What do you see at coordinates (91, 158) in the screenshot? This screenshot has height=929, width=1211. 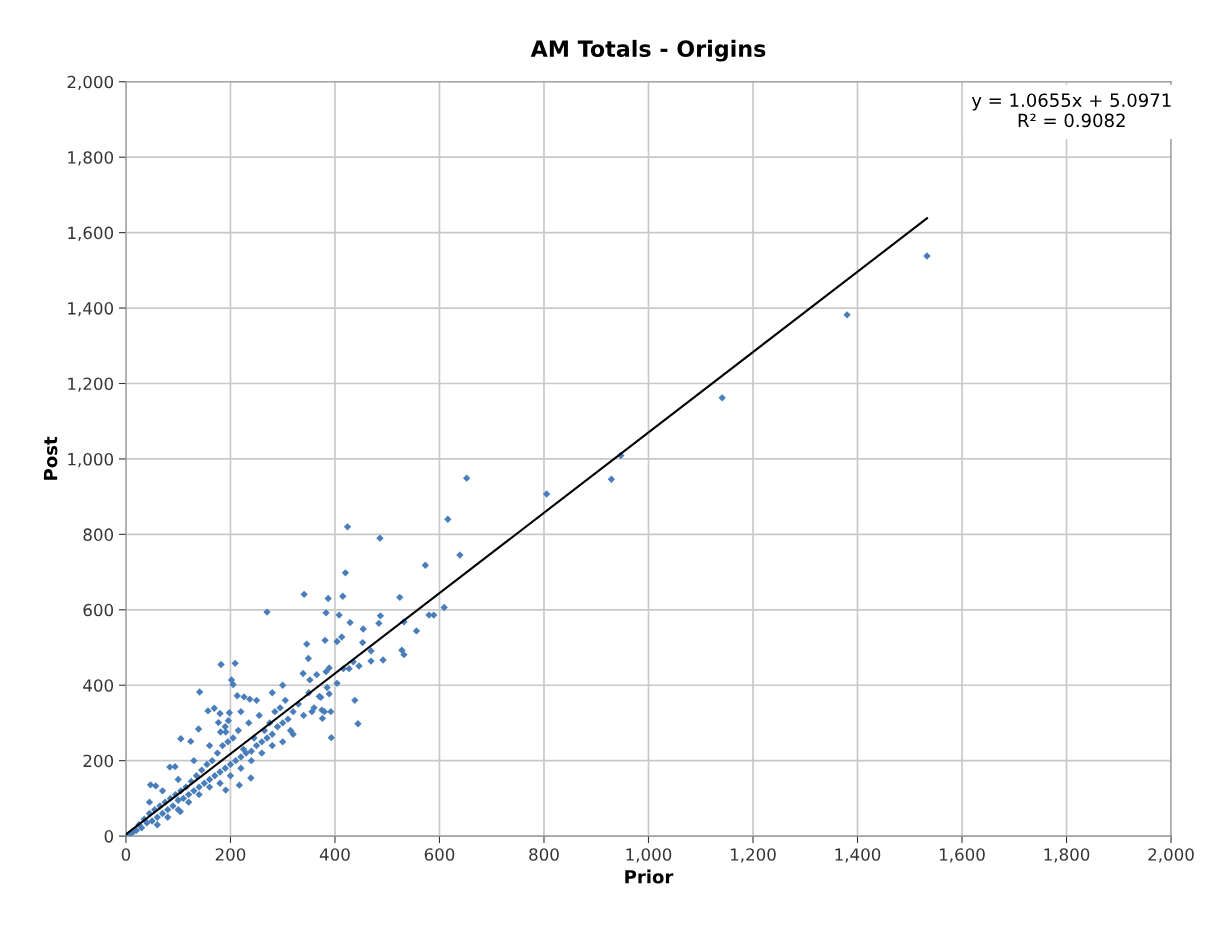 I see `y-tick-label: 1,800` at bounding box center [91, 158].